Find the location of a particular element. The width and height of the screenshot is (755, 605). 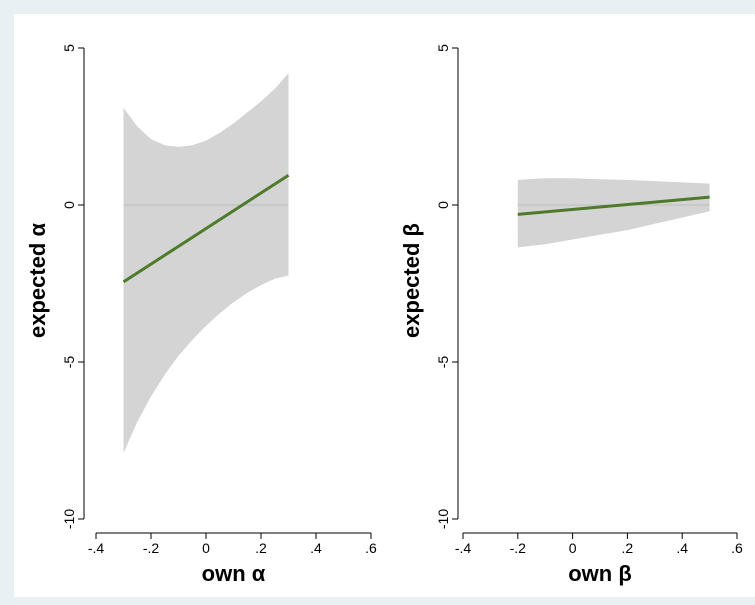

panel-2-x-tick-label: .6 is located at coordinates (737, 548).